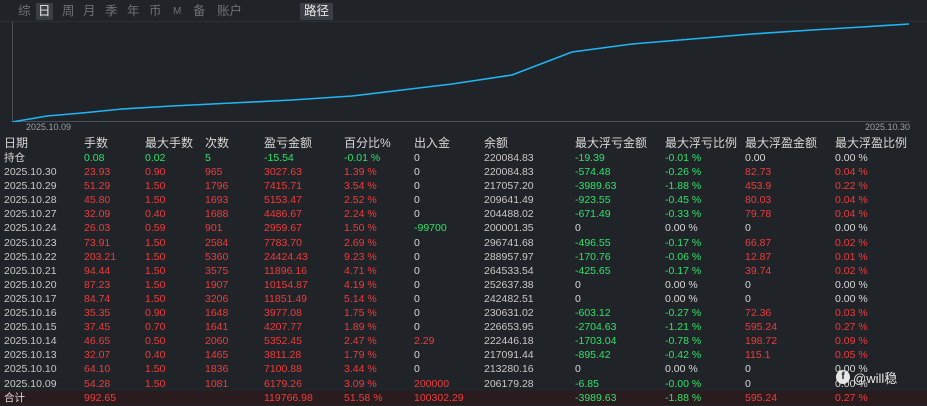  I want to click on cell-pct: 2.47 %, so click(360, 341).